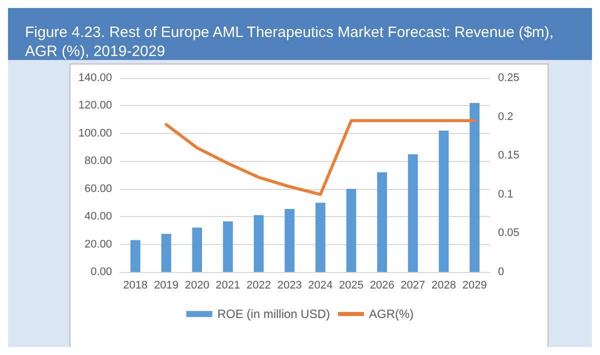  Describe the element at coordinates (135, 286) in the screenshot. I see `x-tick-label: 2018` at that location.